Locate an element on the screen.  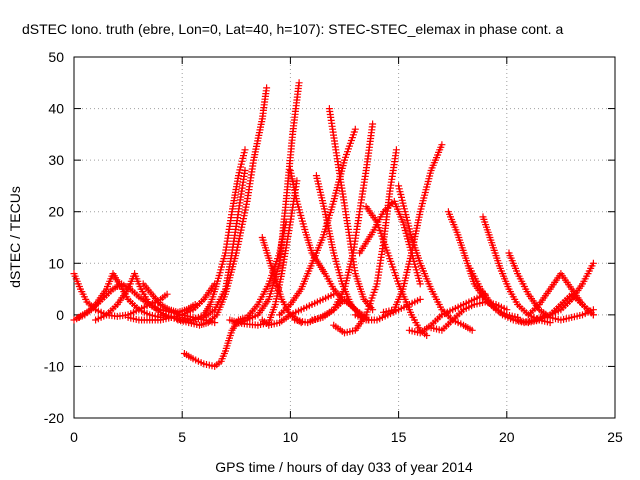
y-tick-label: -20 is located at coordinates (54, 418).